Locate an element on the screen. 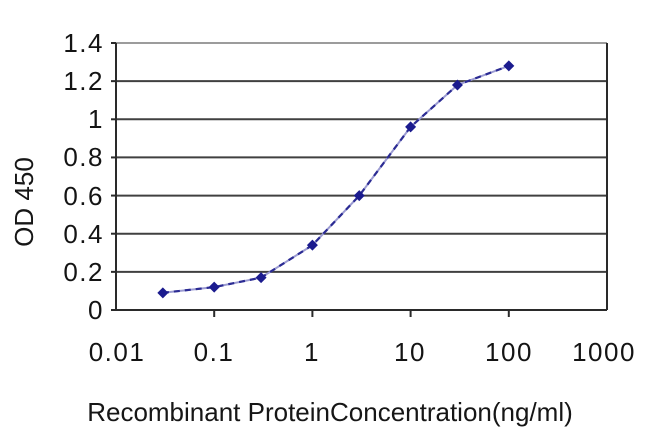 The height and width of the screenshot is (433, 650). x-tick-label: 100 is located at coordinates (509, 352).